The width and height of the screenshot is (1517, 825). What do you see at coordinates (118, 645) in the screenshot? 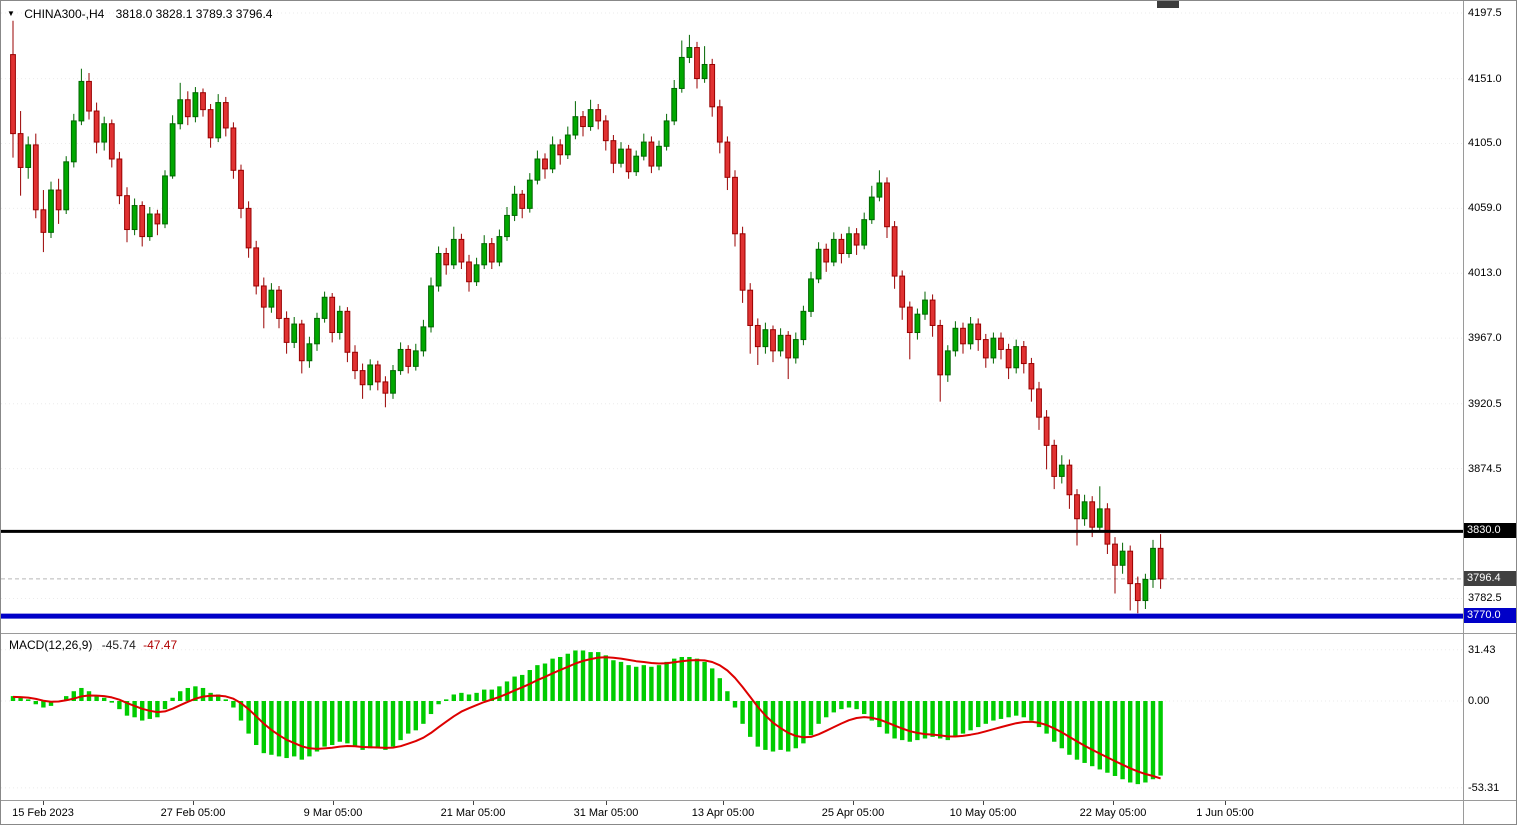
I see `macd-main-value: -45.74` at bounding box center [118, 645].